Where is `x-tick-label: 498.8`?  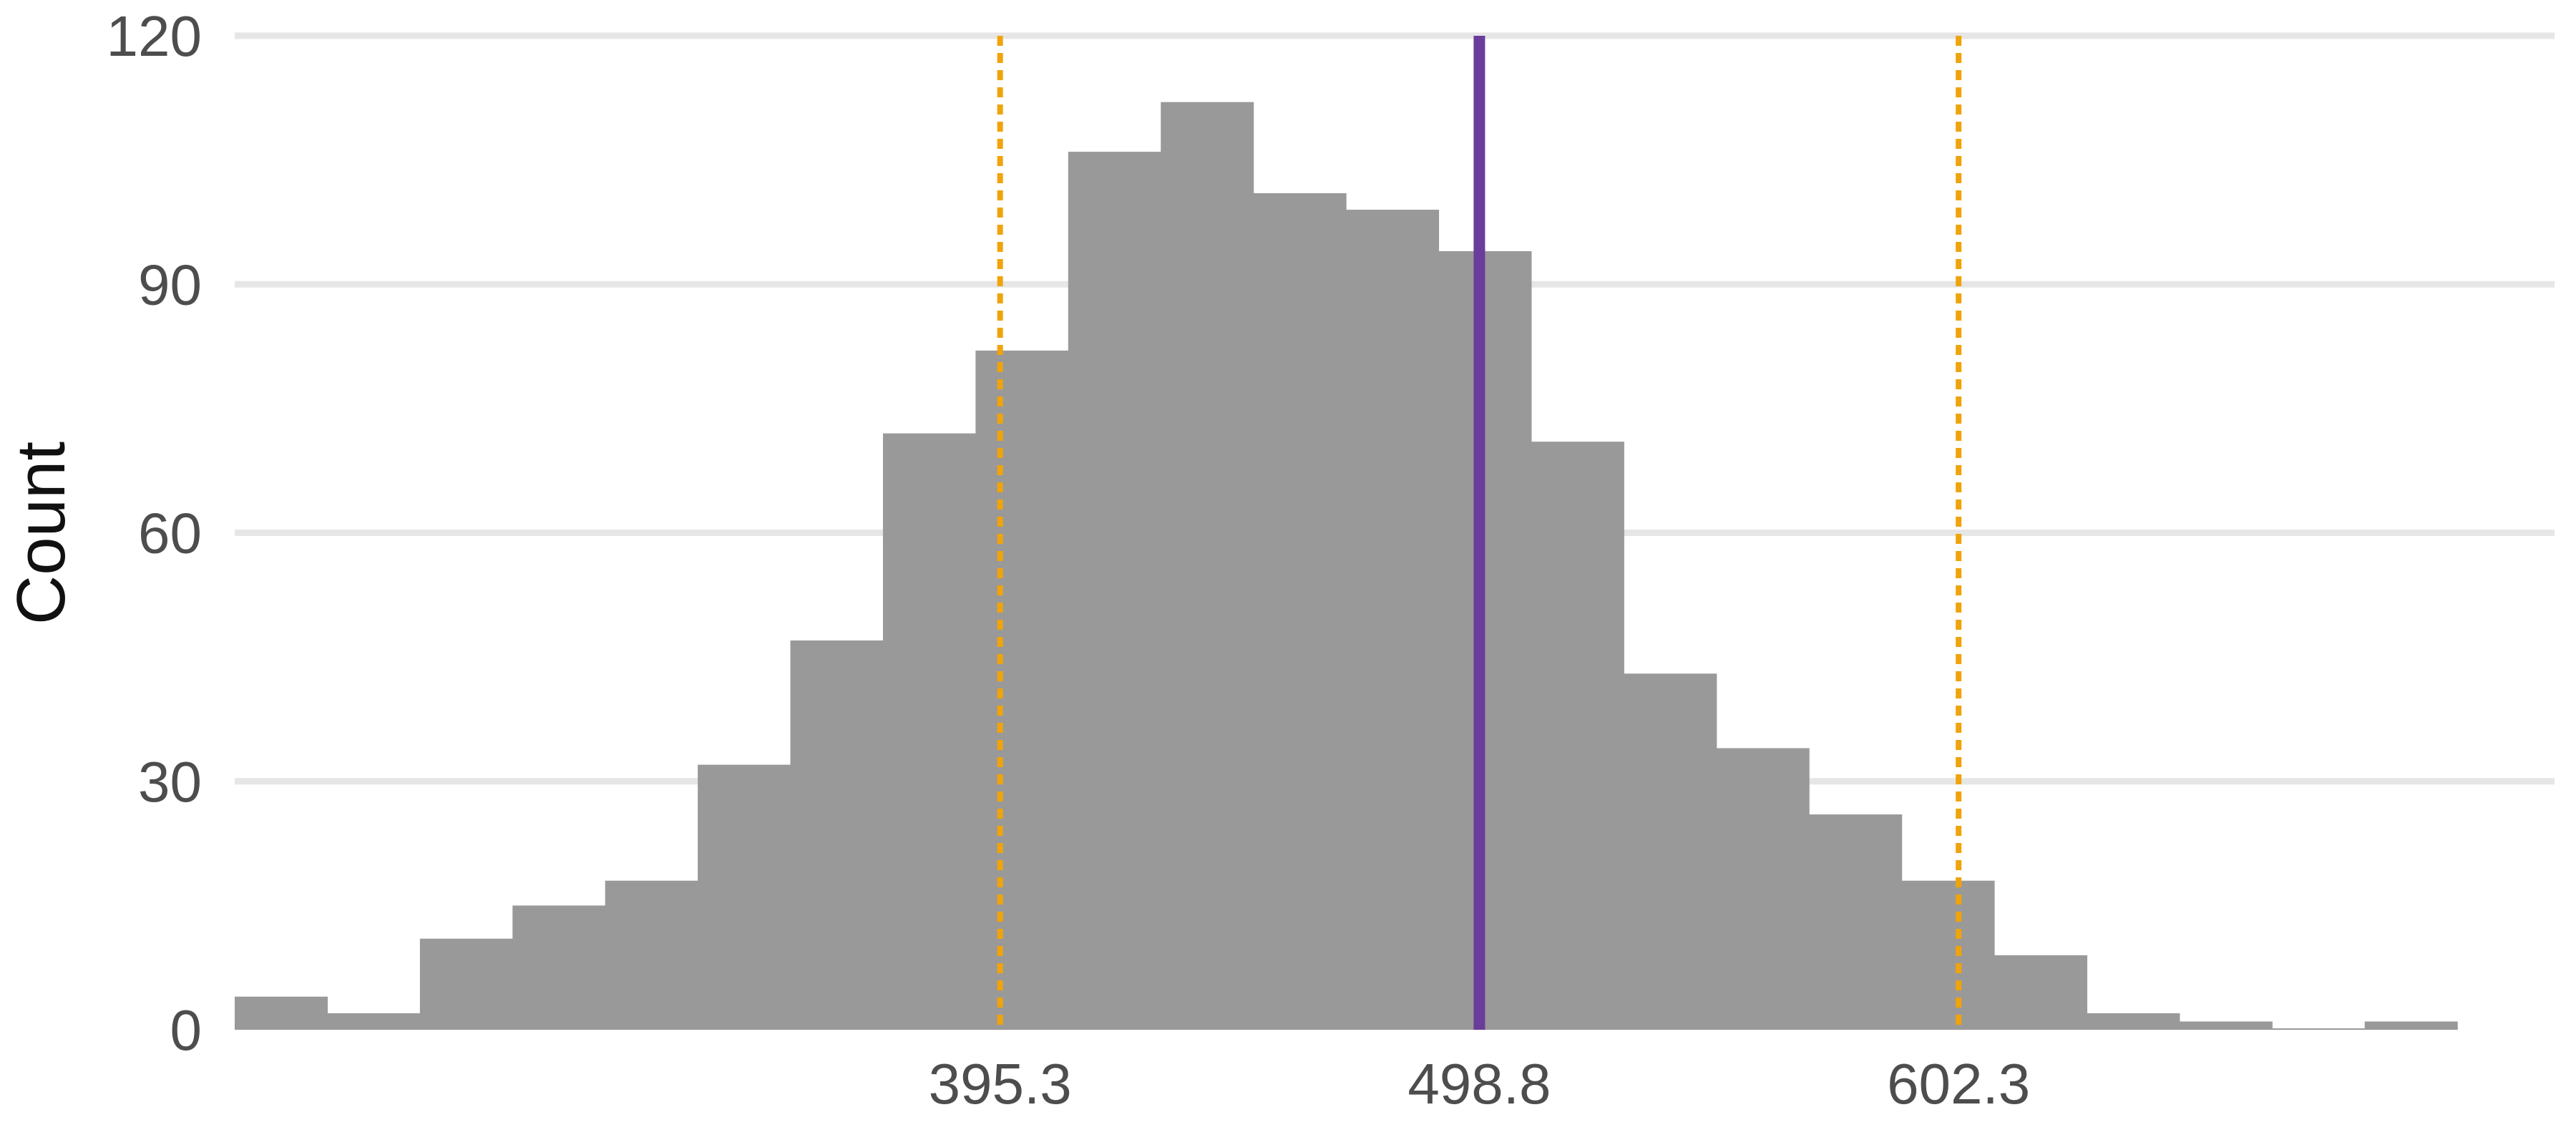
x-tick-label: 498.8 is located at coordinates (1479, 1084).